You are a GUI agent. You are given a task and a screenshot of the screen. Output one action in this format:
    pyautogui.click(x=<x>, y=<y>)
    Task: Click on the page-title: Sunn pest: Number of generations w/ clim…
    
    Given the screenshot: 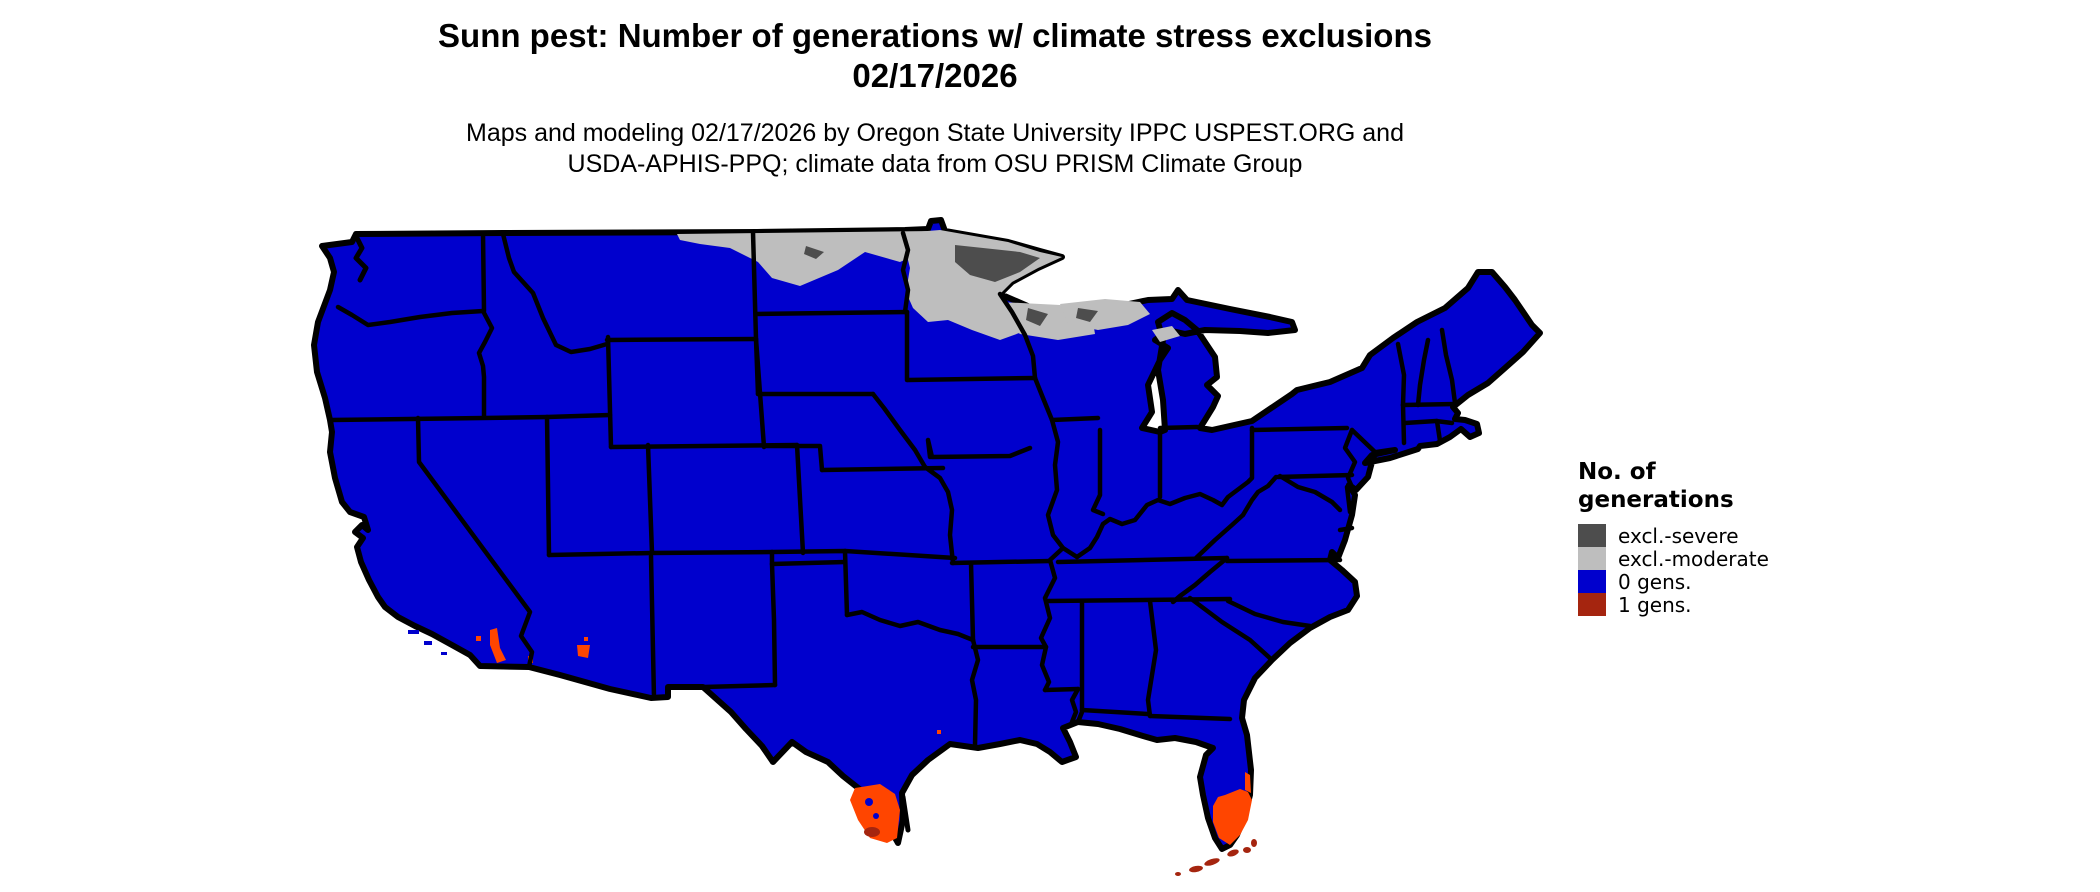 What is the action you would take?
    pyautogui.click(x=935, y=35)
    